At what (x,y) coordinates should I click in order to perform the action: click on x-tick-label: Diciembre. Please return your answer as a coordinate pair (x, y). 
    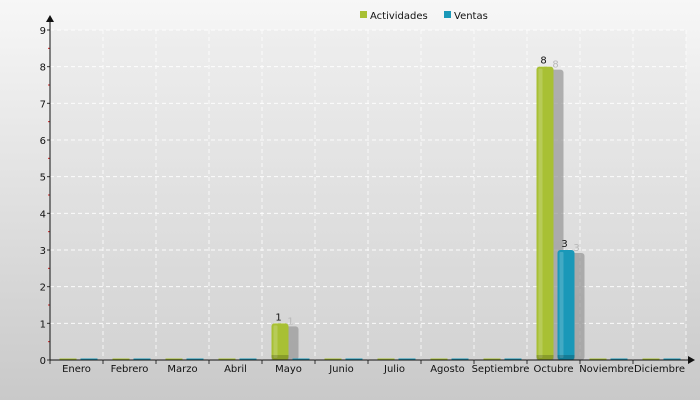
    Looking at the image, I should click on (659, 369).